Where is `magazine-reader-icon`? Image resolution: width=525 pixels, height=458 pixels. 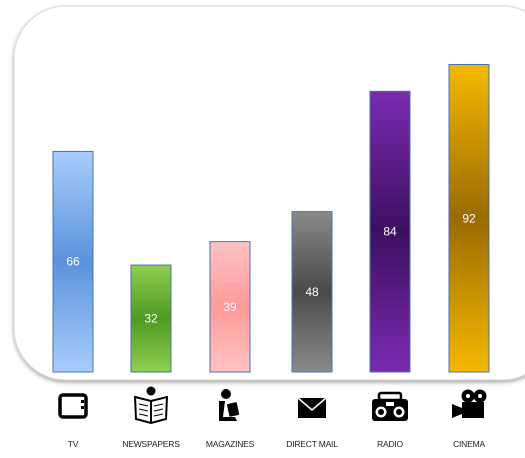 magazine-reader-icon is located at coordinates (230, 409).